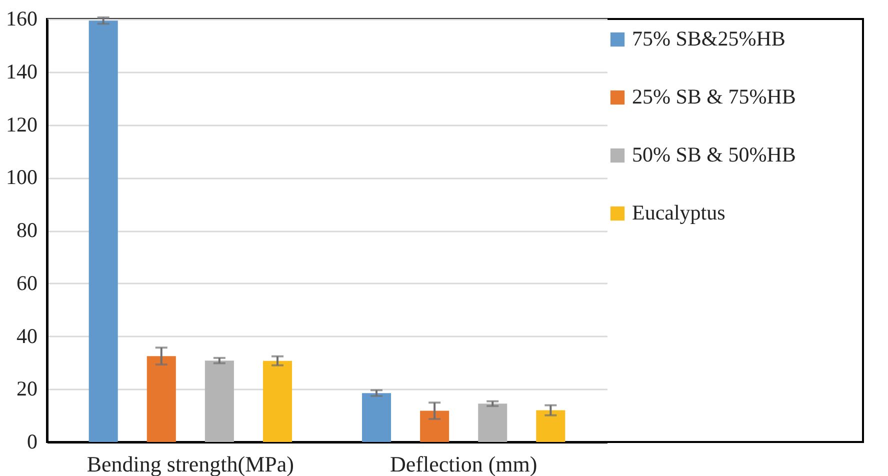 The image size is (888, 476). I want to click on x-tick-label: Bending strength(MPa), so click(190, 464).